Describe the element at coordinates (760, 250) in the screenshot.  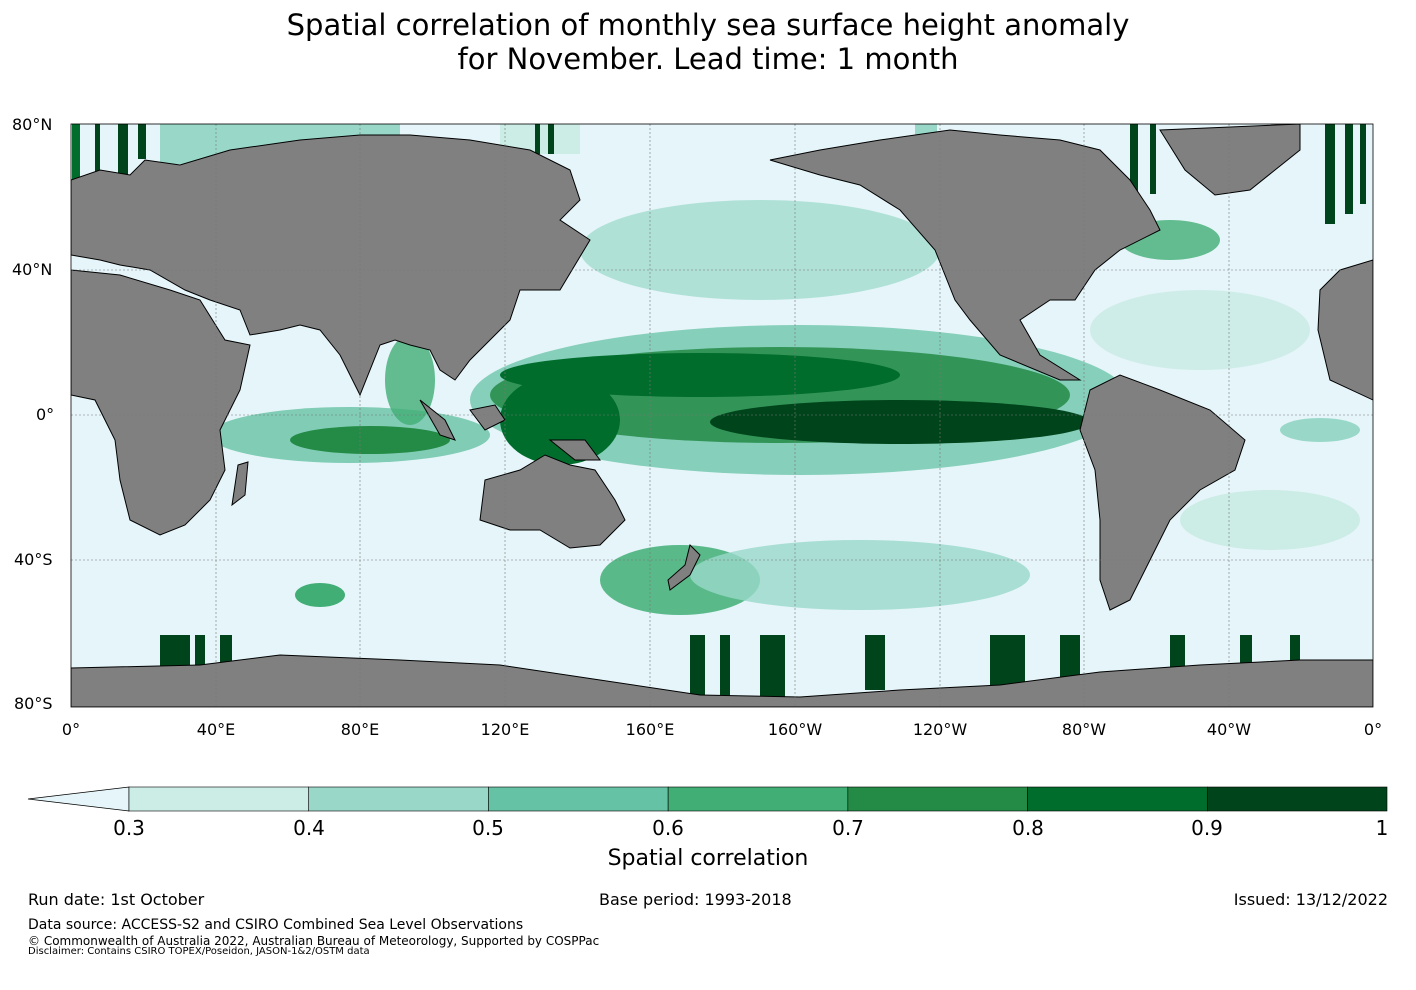
I see `north-pacific-patch` at that location.